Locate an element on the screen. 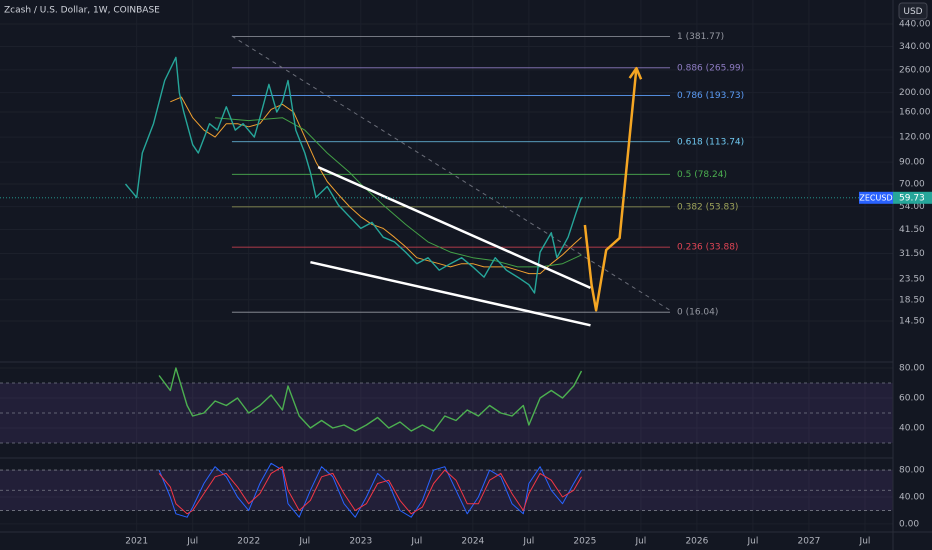 The image size is (932, 550). symbol-tag is located at coordinates (876, 197).